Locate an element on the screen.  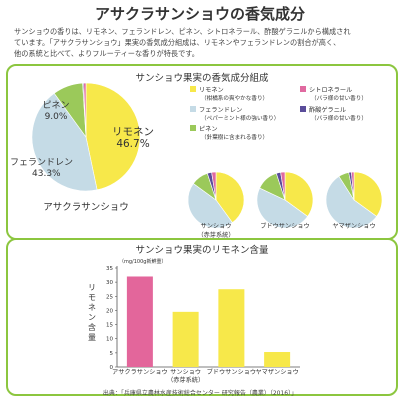
main-pie-slice-limonene is located at coordinates (113, 136).